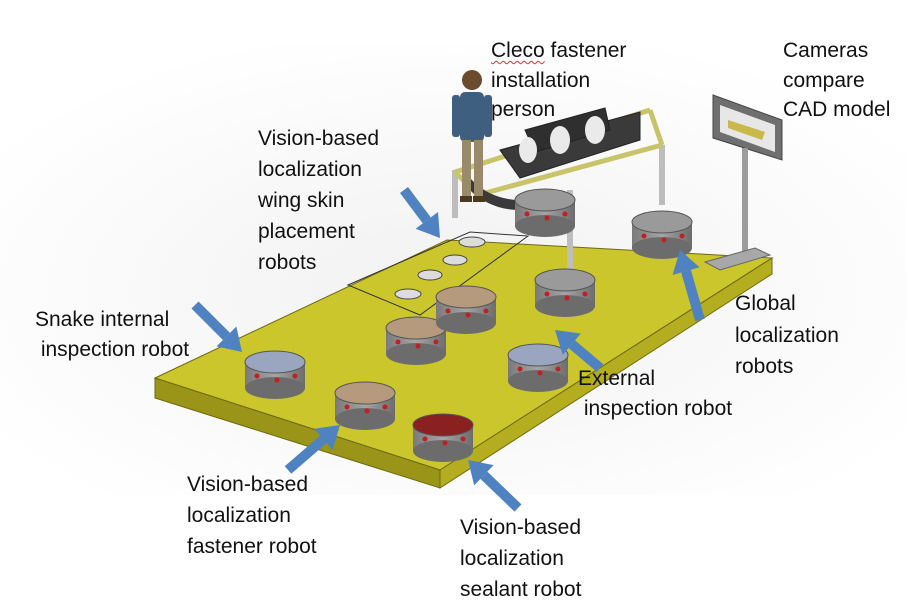 The height and width of the screenshot is (612, 906). What do you see at coordinates (365, 405) in the screenshot?
I see `robot-fastener` at bounding box center [365, 405].